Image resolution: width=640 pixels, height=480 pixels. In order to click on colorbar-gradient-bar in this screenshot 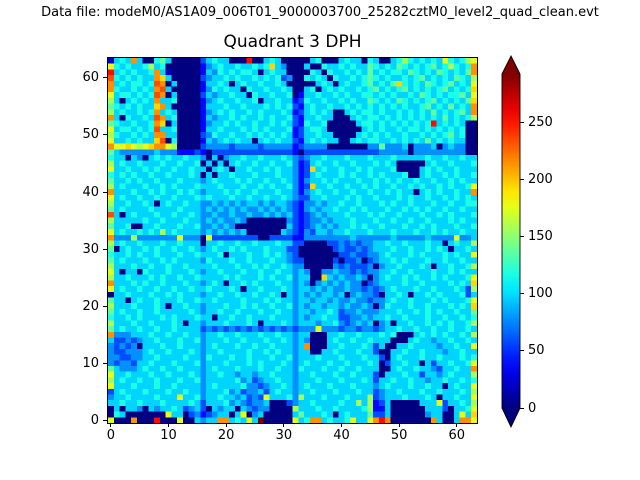, I will do `click(511, 241)`.